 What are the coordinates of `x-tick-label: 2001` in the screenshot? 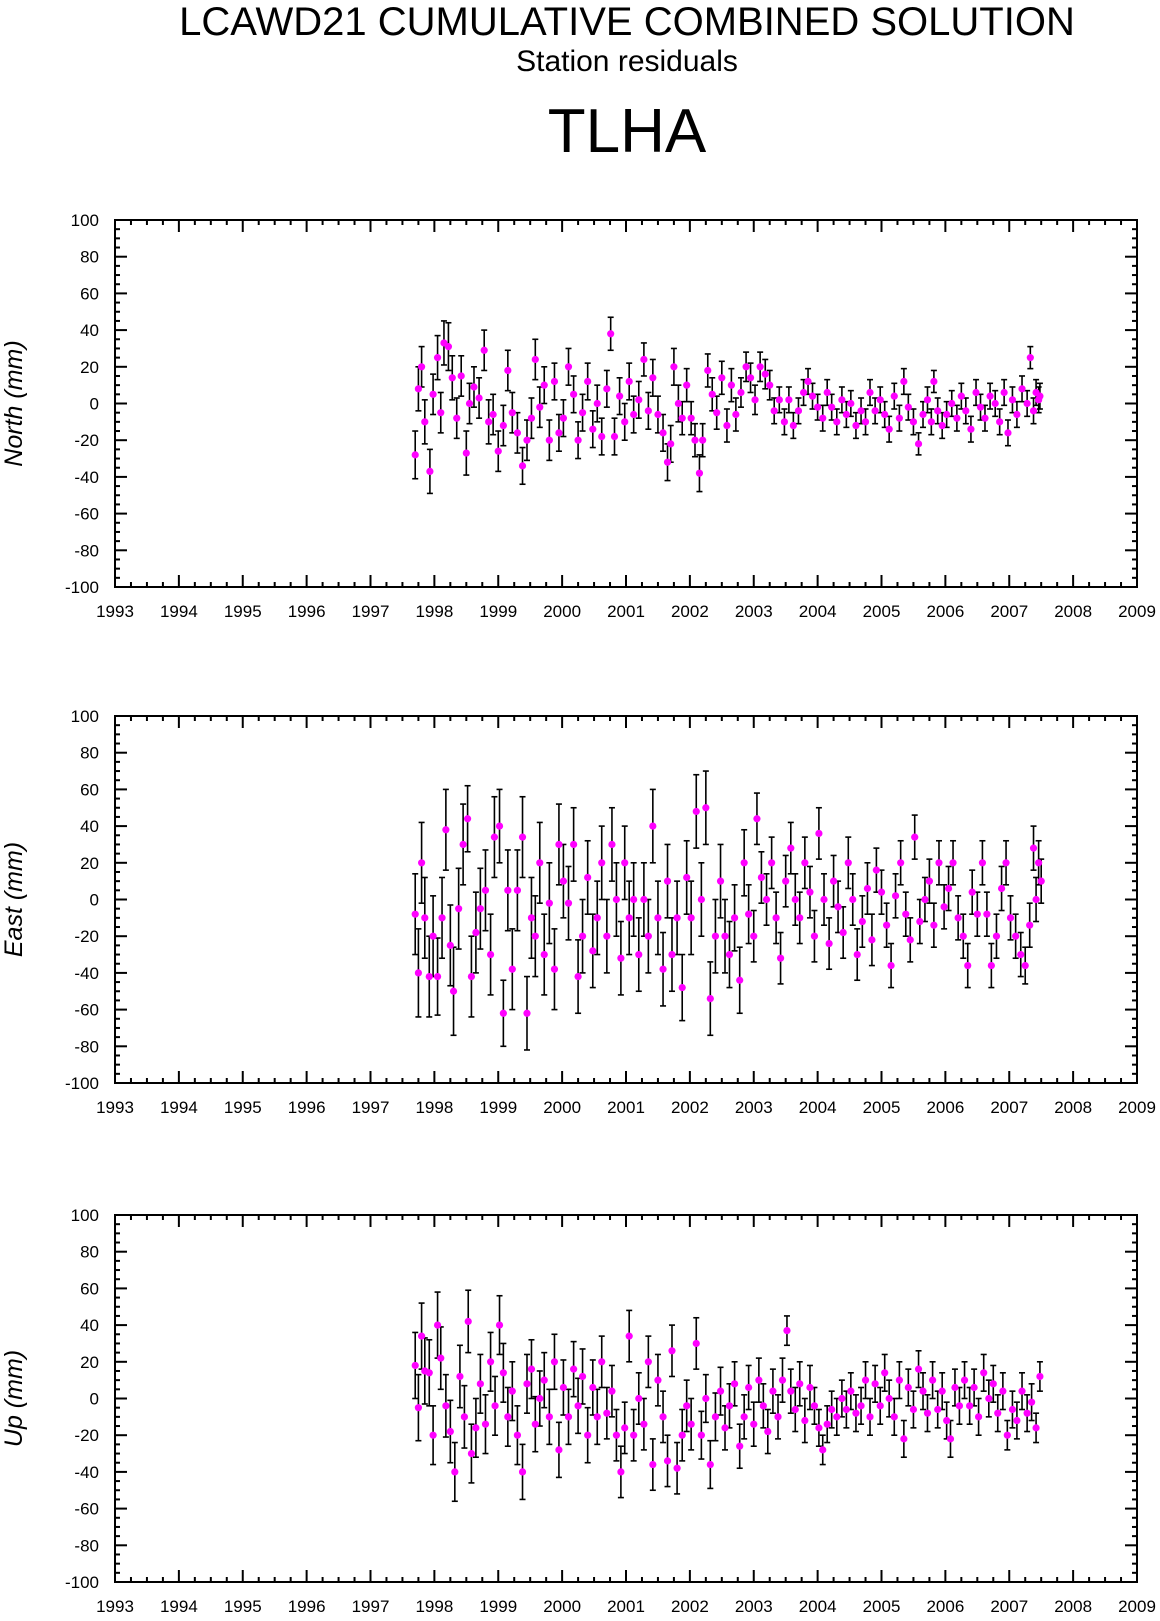 It's located at (626, 611).